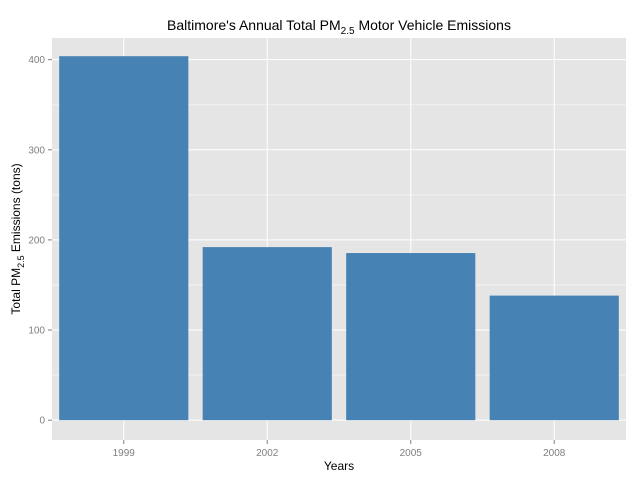 The image size is (640, 485). Describe the element at coordinates (16, 291) in the screenshot. I see `y-axis-title-pre: Total PM` at that location.